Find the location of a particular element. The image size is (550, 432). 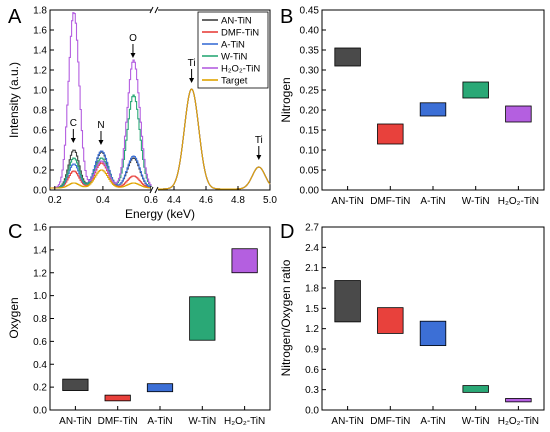

panel-a-ytick-label: 1.2 is located at coordinates (40, 71).